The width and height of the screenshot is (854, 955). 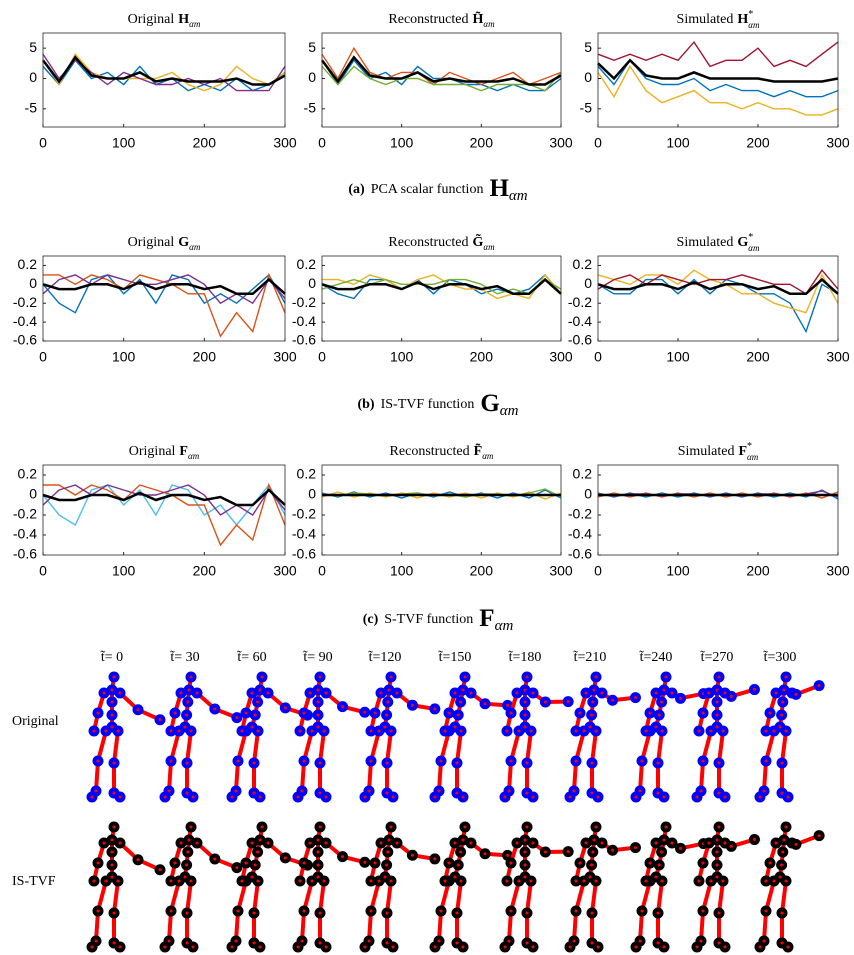 I want to click on title-symbol: G, so click(x=742, y=242).